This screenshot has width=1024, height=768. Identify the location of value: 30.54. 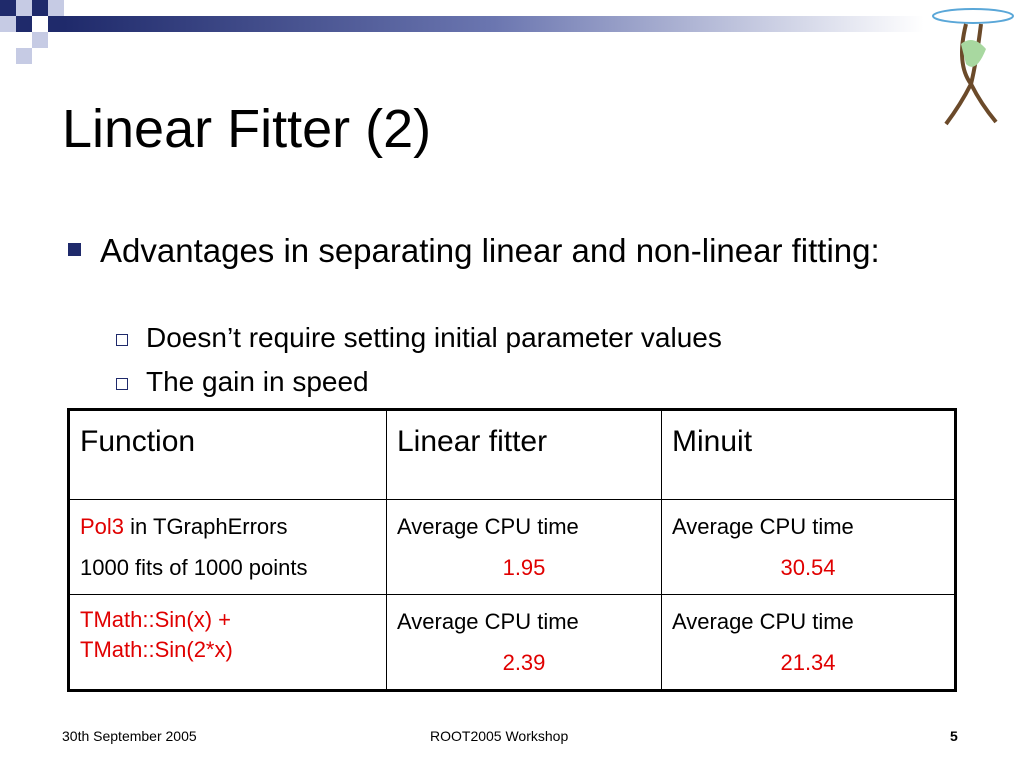
(808, 567).